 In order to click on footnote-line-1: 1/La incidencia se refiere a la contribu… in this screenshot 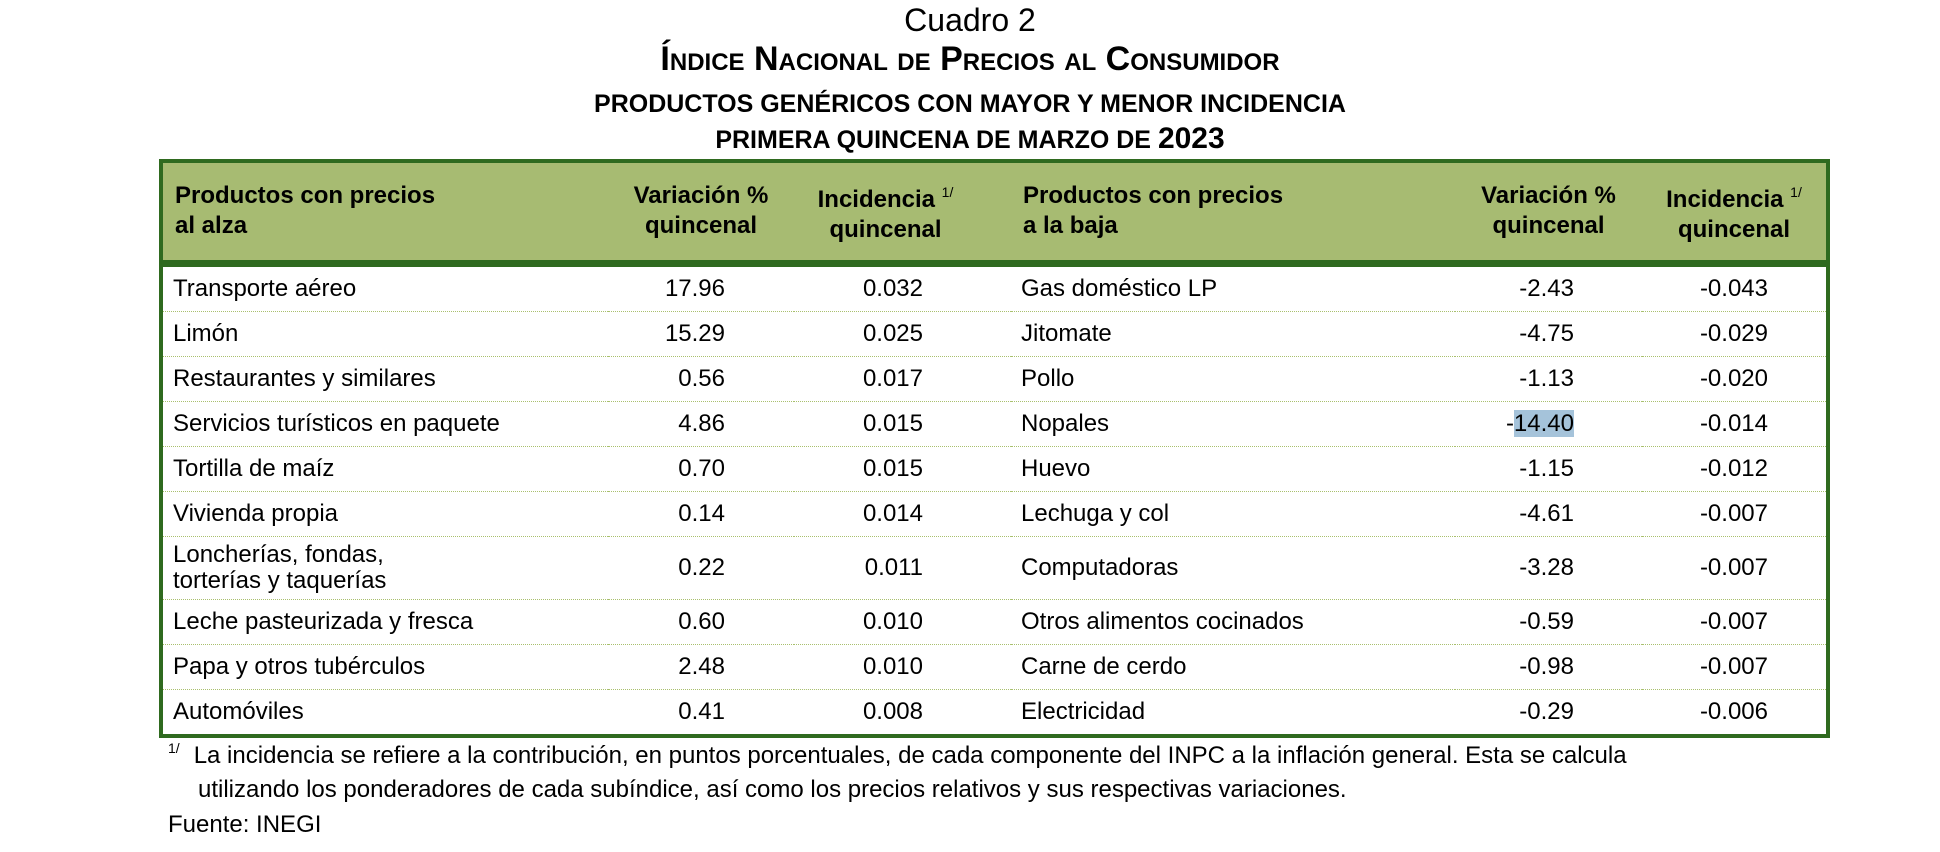, I will do `click(897, 754)`.